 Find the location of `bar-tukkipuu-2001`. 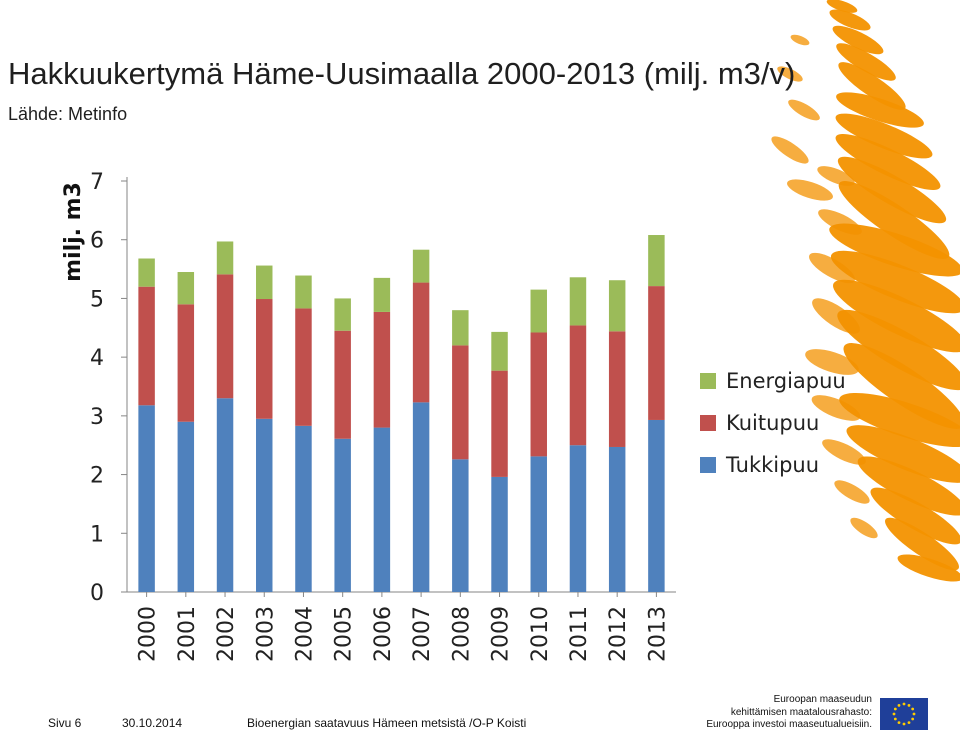

bar-tukkipuu-2001 is located at coordinates (186, 506).